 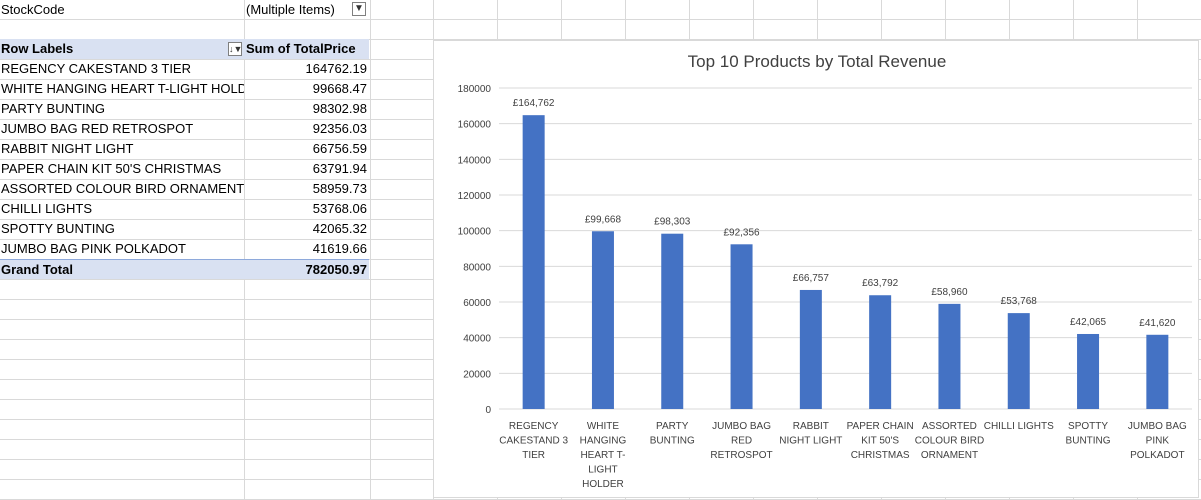 I want to click on category-label: PAPER CHAIN KIT 50'S CHRISTMAS, so click(x=880, y=441).